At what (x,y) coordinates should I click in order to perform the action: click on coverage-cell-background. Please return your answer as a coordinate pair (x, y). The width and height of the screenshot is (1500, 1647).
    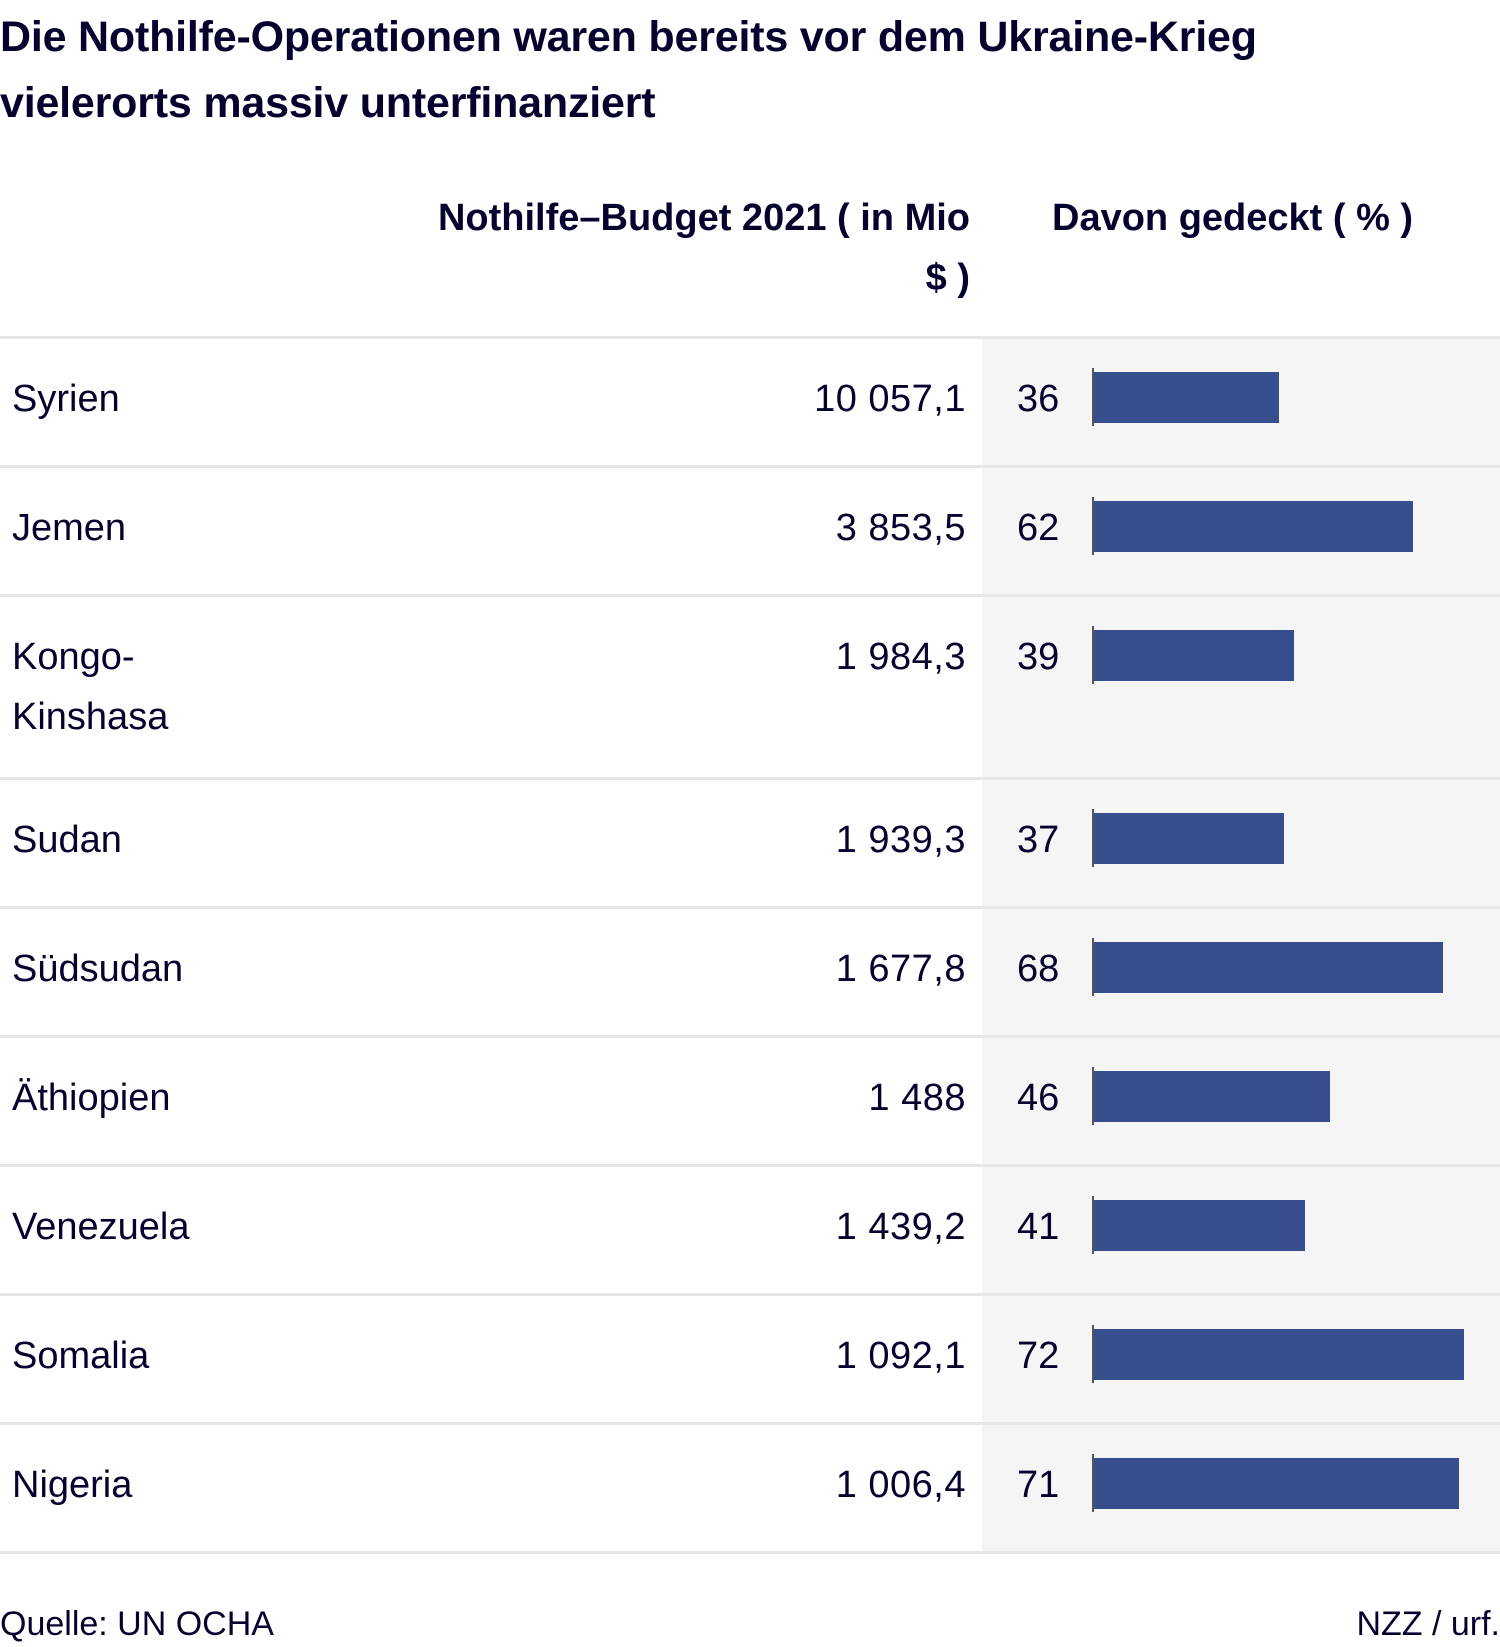
    Looking at the image, I should click on (1241, 687).